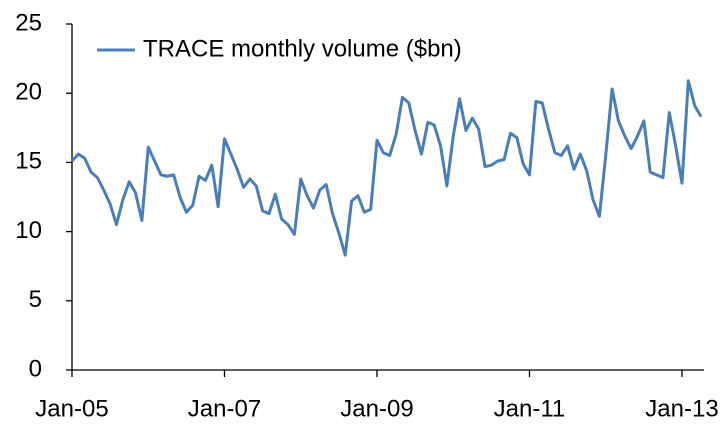 Image resolution: width=726 pixels, height=424 pixels. I want to click on y-tick-label: 20, so click(28, 92).